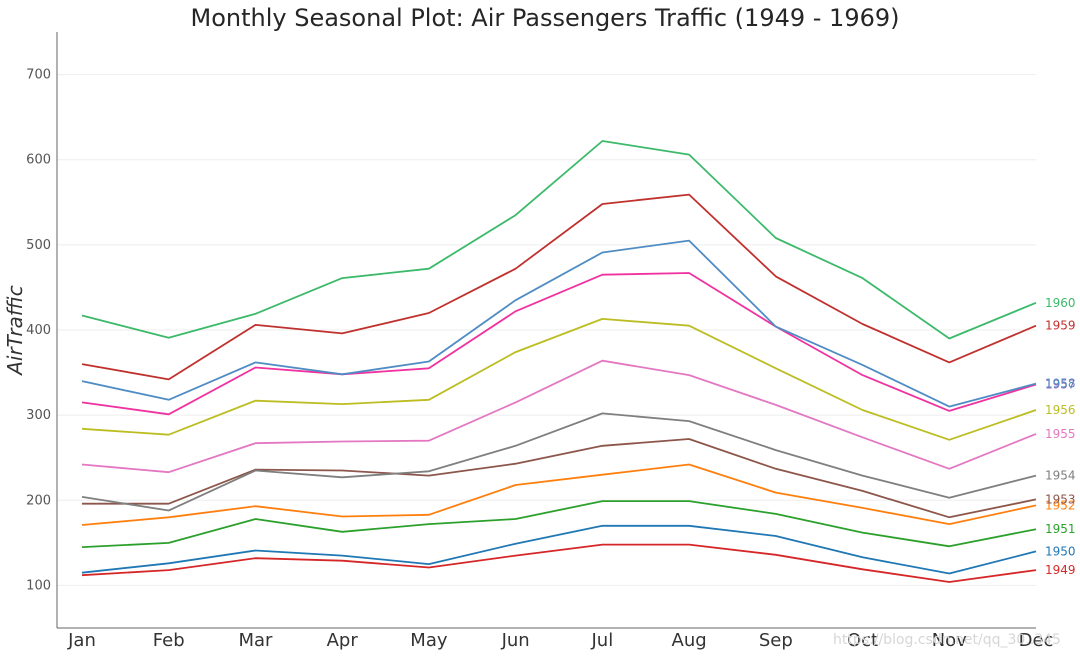  I want to click on series-line-1954, so click(559, 462).